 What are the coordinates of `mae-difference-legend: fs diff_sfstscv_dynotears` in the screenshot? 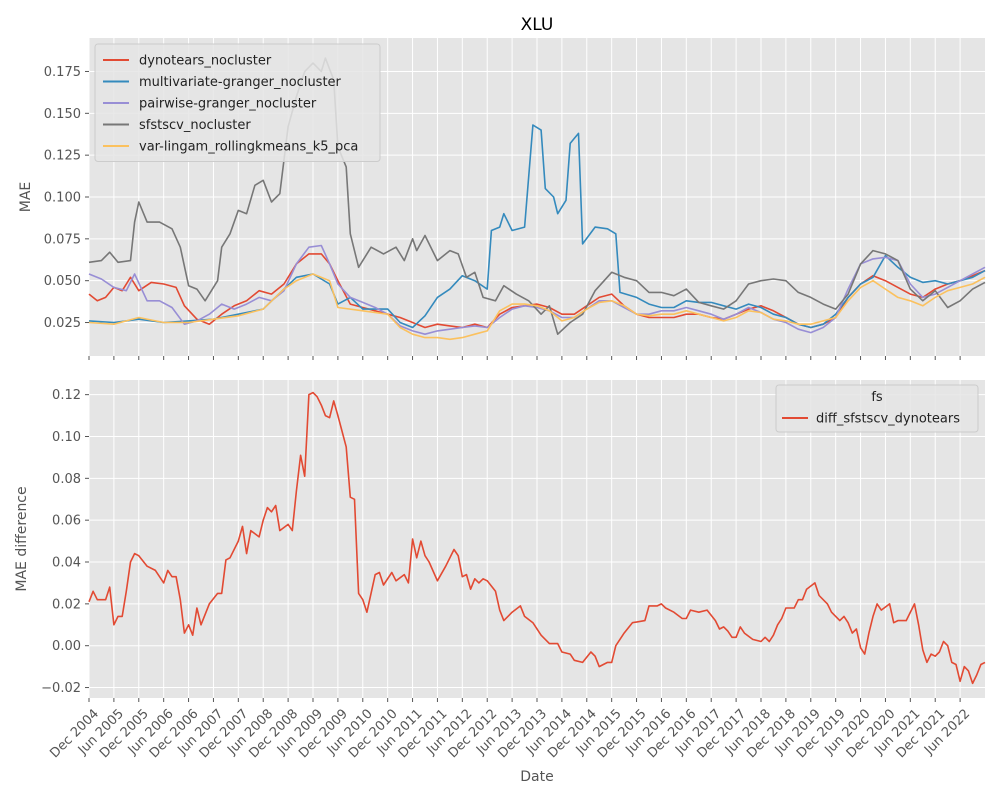 It's located at (877, 408).